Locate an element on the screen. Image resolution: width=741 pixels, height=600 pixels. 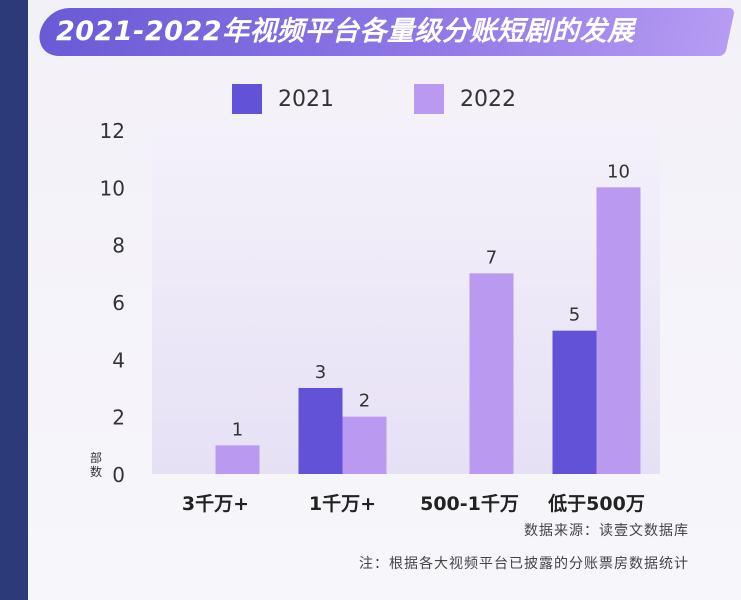
footnote: 注：根据各大视频平台已披露的分账票房数据统计 is located at coordinates (524, 564).